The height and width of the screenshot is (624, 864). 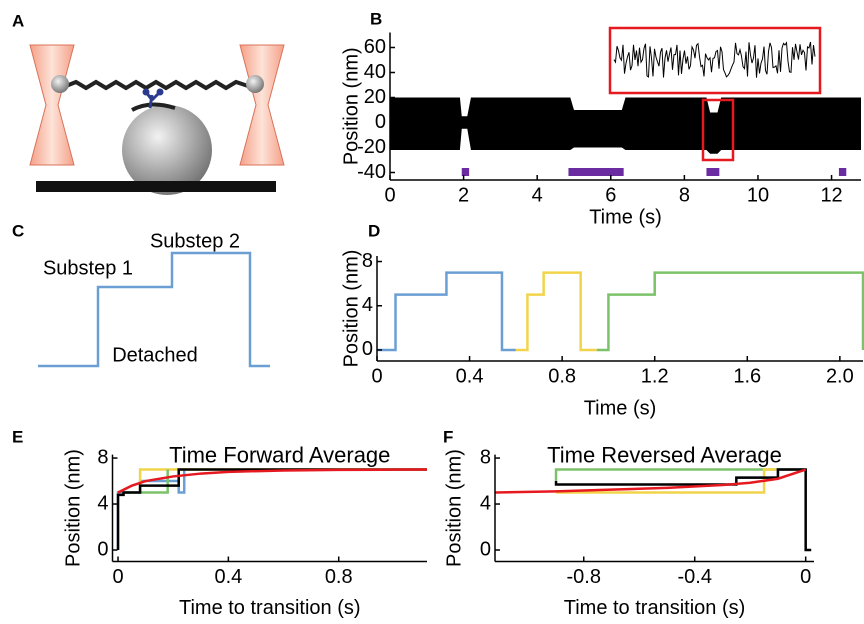 I want to click on chart-title: Time Forward Average, so click(x=279, y=454).